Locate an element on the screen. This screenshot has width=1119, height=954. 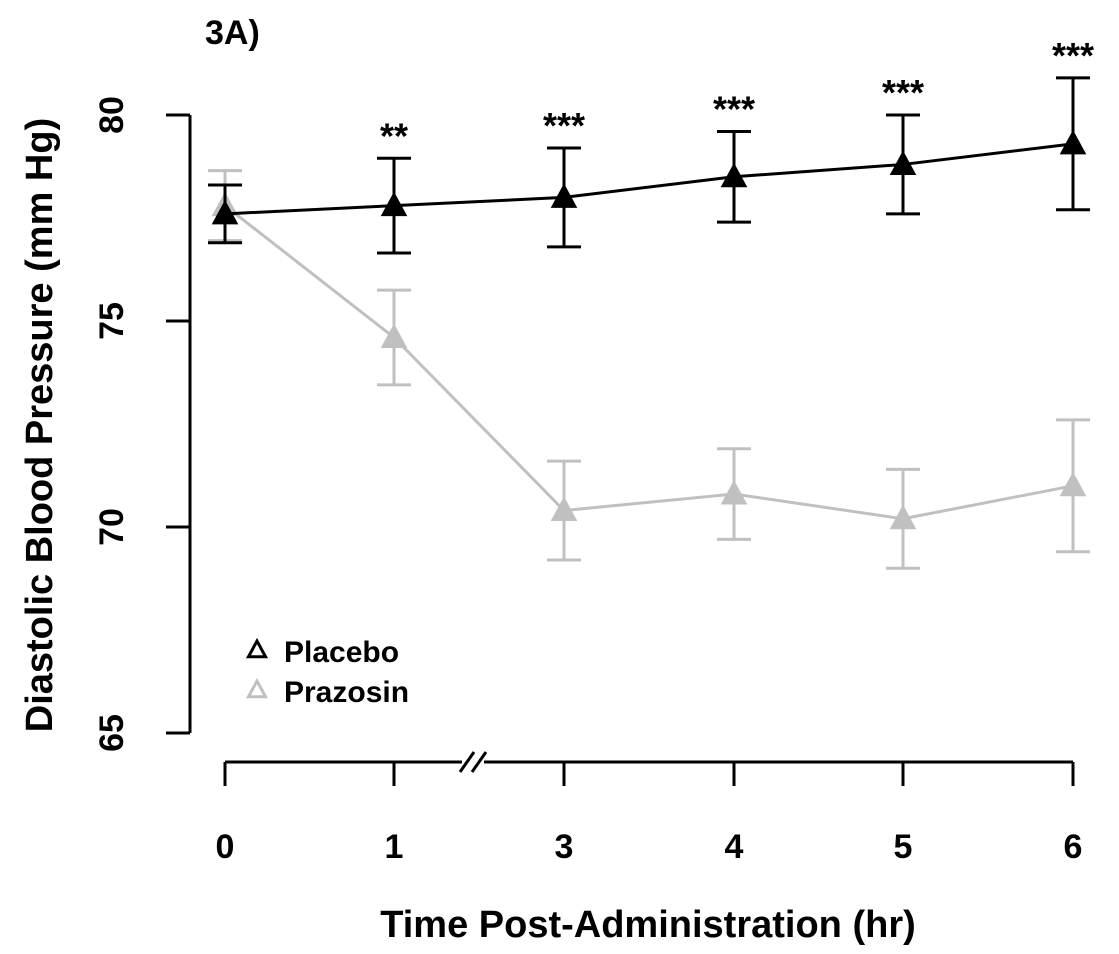
x-tick-label: 3 is located at coordinates (564, 847).